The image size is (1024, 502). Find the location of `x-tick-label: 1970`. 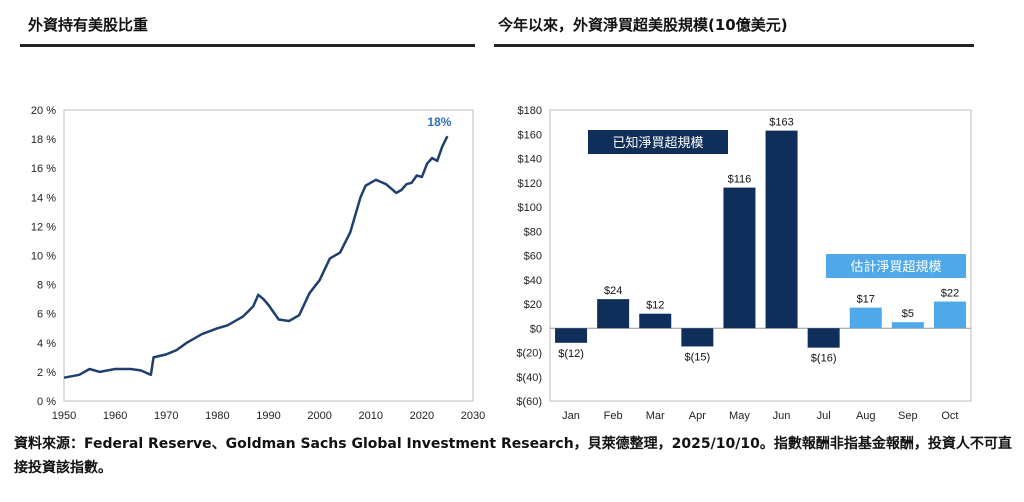

x-tick-label: 1970 is located at coordinates (166, 416).